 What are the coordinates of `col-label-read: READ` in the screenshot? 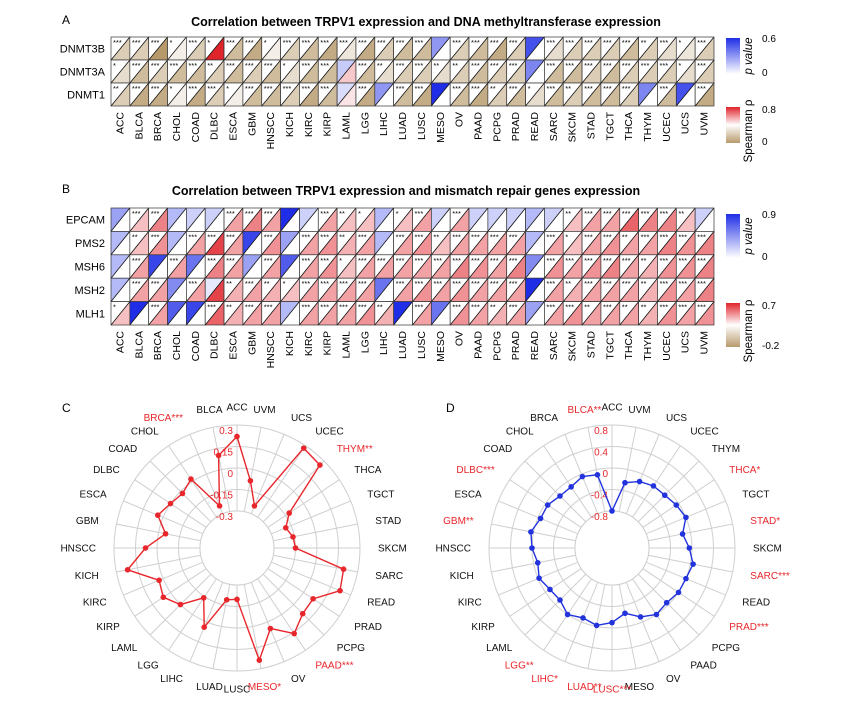 It's located at (535, 127).